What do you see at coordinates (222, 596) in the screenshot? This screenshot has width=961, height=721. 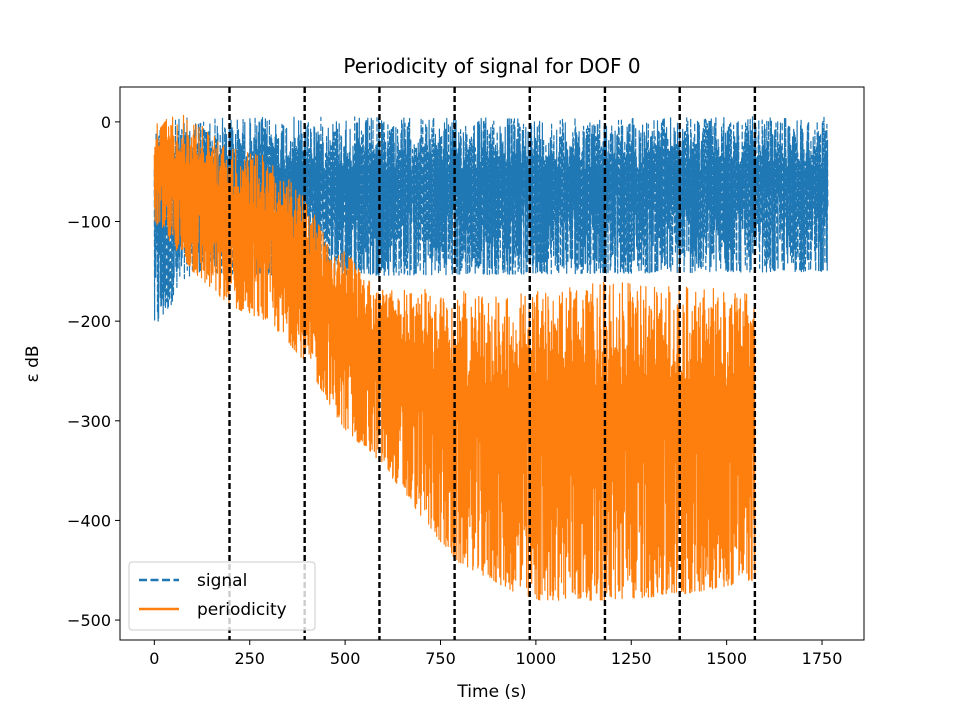 I see `legend: signal periodicity` at bounding box center [222, 596].